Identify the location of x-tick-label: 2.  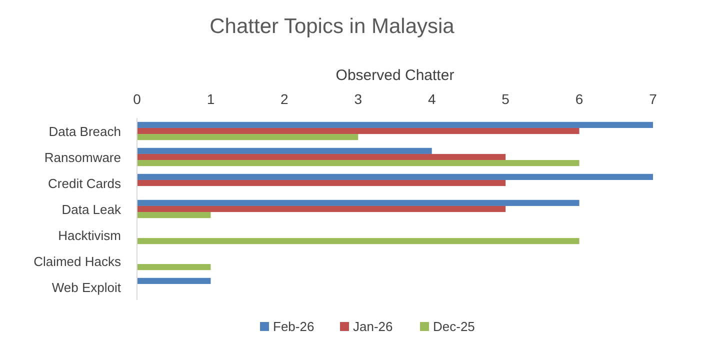
(284, 99).